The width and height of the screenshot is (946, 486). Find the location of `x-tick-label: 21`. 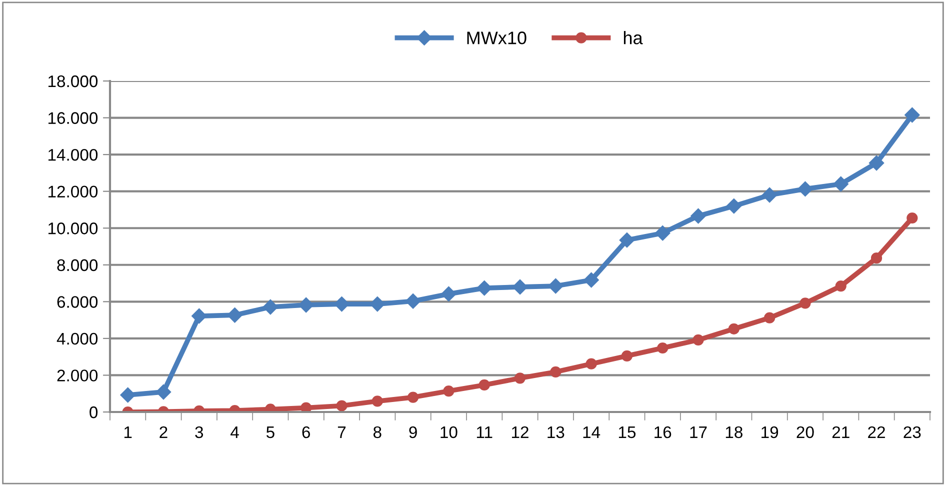

x-tick-label: 21 is located at coordinates (841, 432).